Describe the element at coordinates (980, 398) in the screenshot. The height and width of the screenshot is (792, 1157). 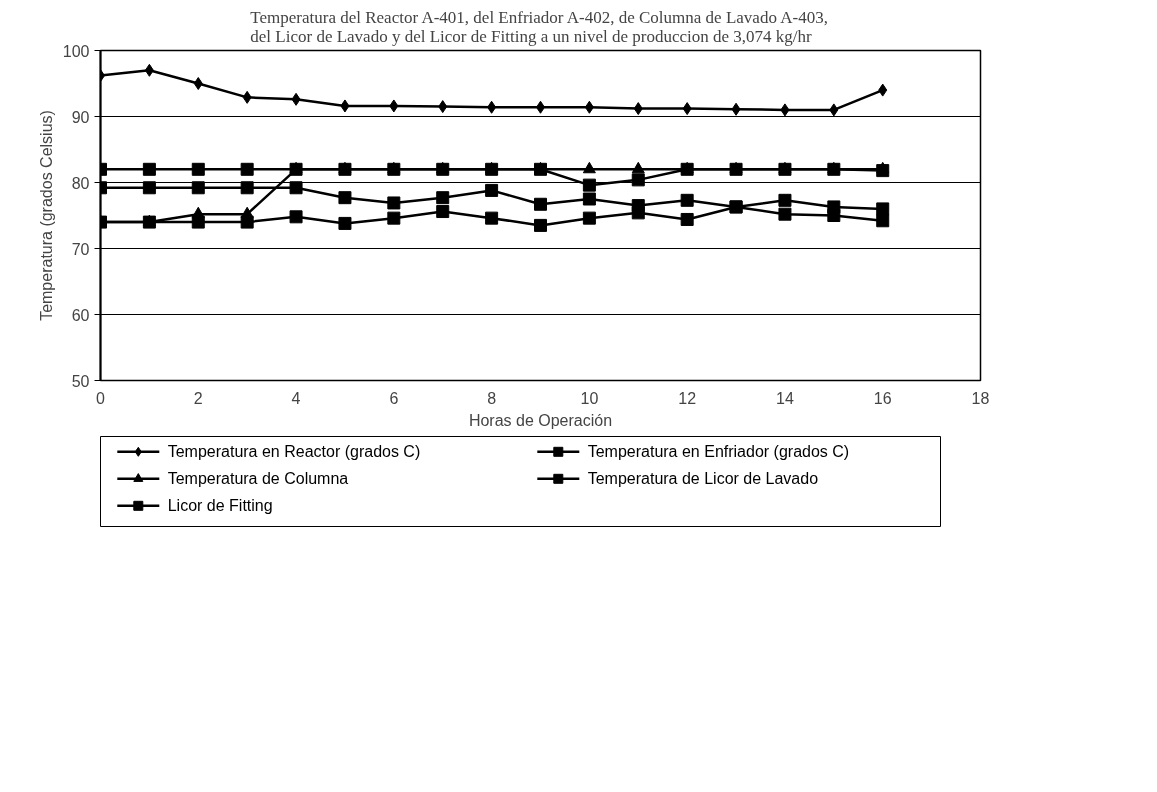
I see `x-tick-label: 18` at that location.